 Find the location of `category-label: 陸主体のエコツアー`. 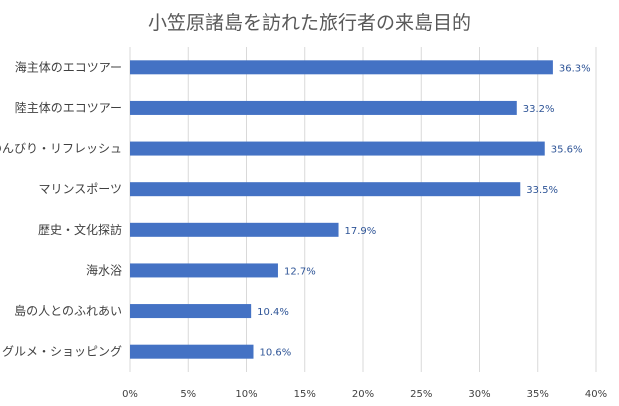

category-label: 陸主体のエコツアー is located at coordinates (68, 108).